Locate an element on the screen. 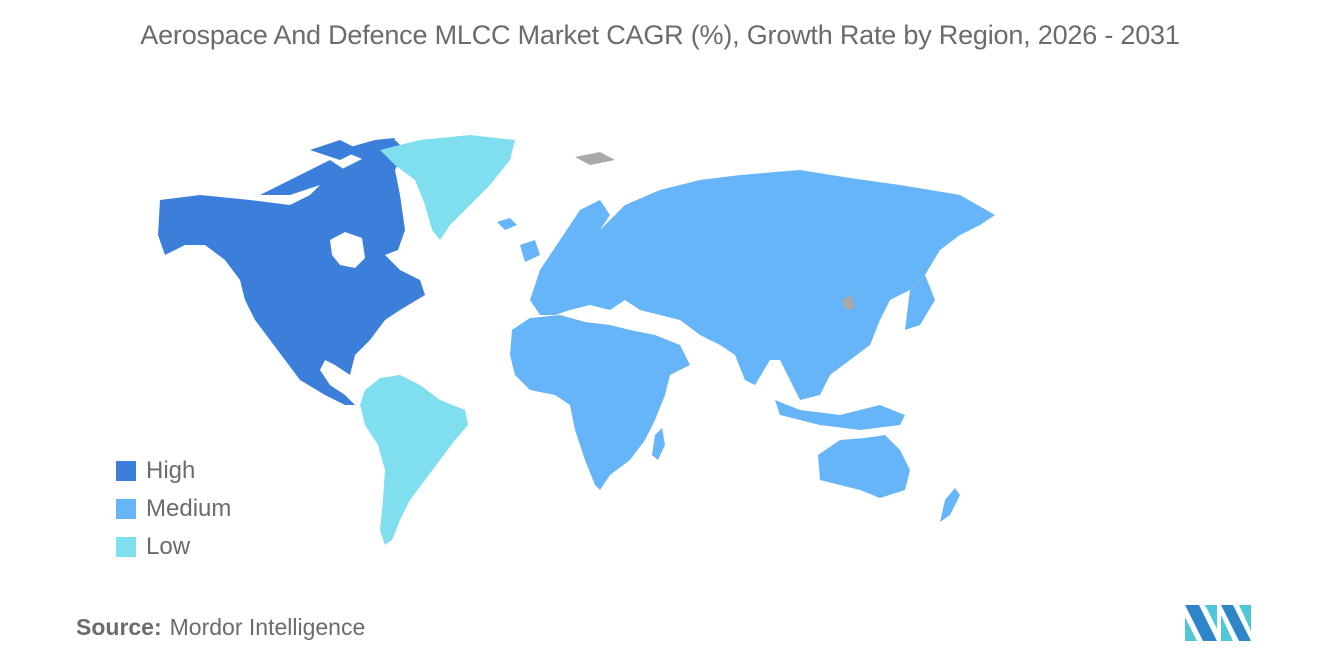  region-eurasia is located at coordinates (757, 285).